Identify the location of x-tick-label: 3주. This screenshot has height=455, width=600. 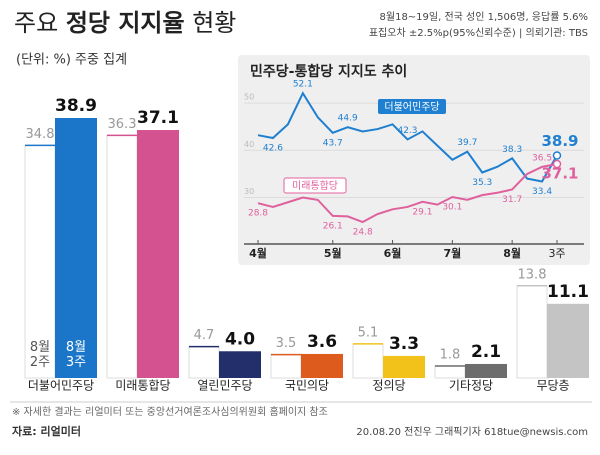
(556, 253).